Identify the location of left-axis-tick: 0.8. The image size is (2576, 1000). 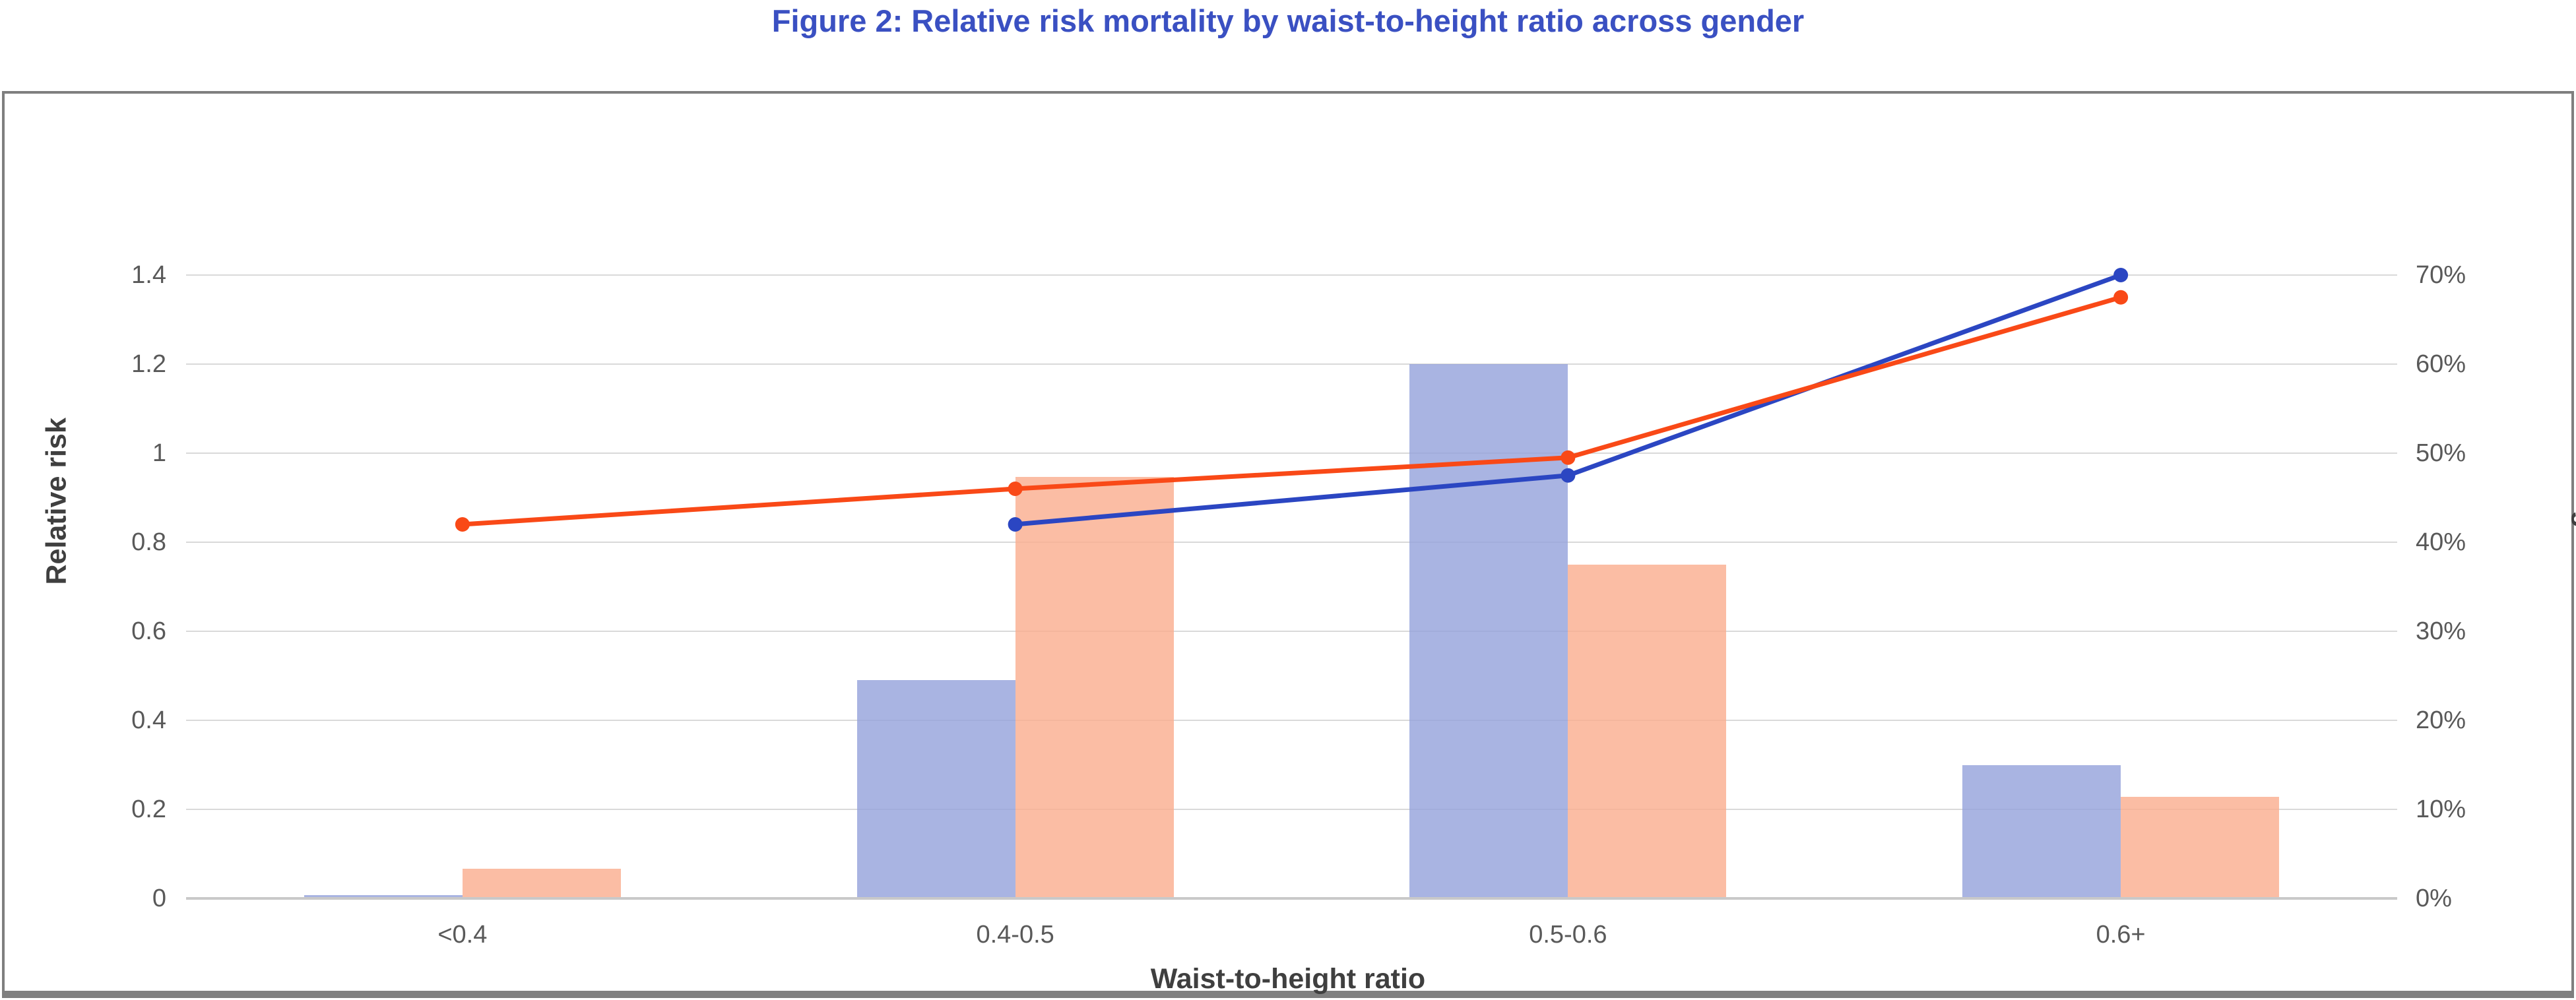
(148, 542).